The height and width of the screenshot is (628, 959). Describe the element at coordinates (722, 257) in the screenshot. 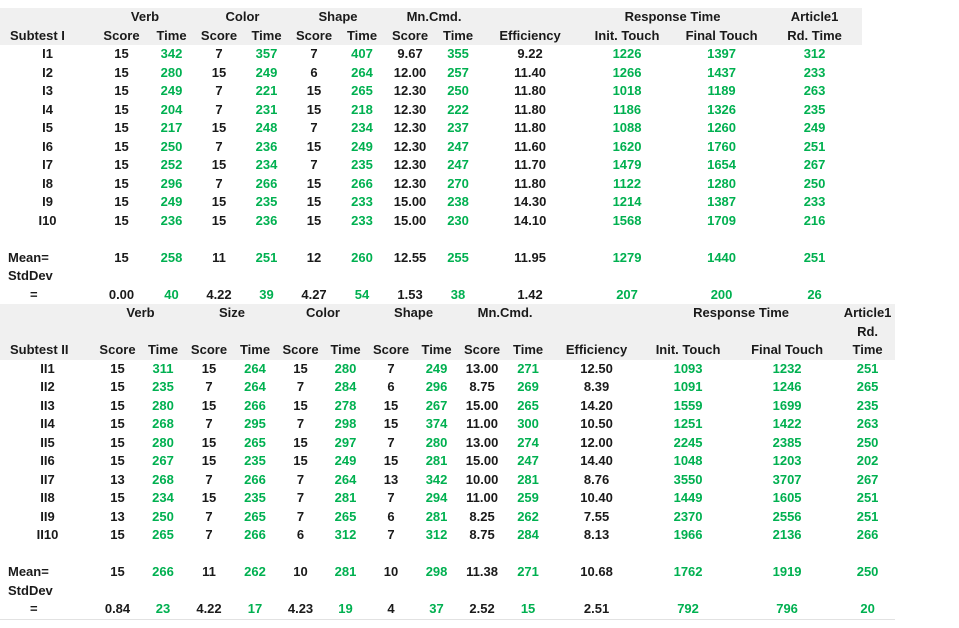

I see `final-touch-cell: 1440` at that location.